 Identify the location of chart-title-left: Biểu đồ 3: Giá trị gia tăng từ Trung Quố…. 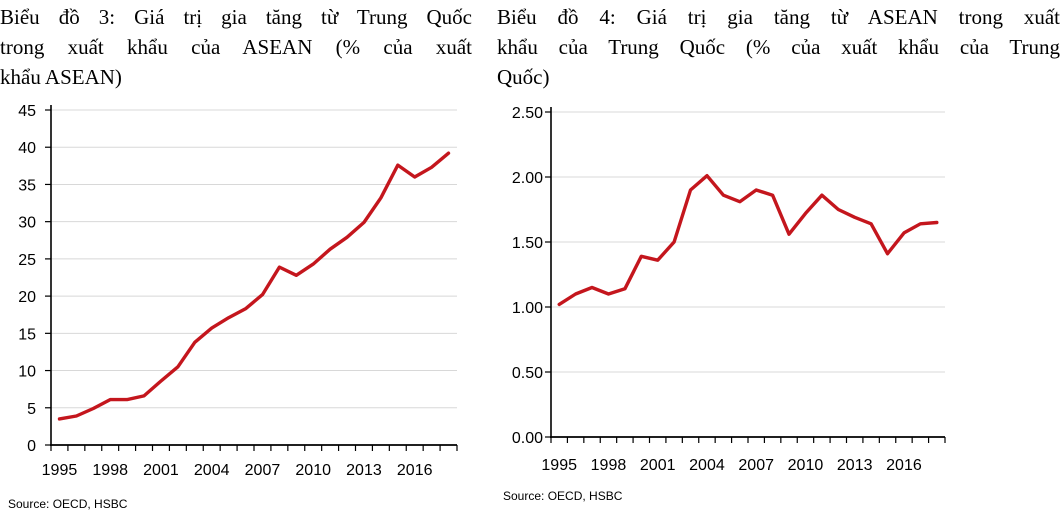
(236, 47).